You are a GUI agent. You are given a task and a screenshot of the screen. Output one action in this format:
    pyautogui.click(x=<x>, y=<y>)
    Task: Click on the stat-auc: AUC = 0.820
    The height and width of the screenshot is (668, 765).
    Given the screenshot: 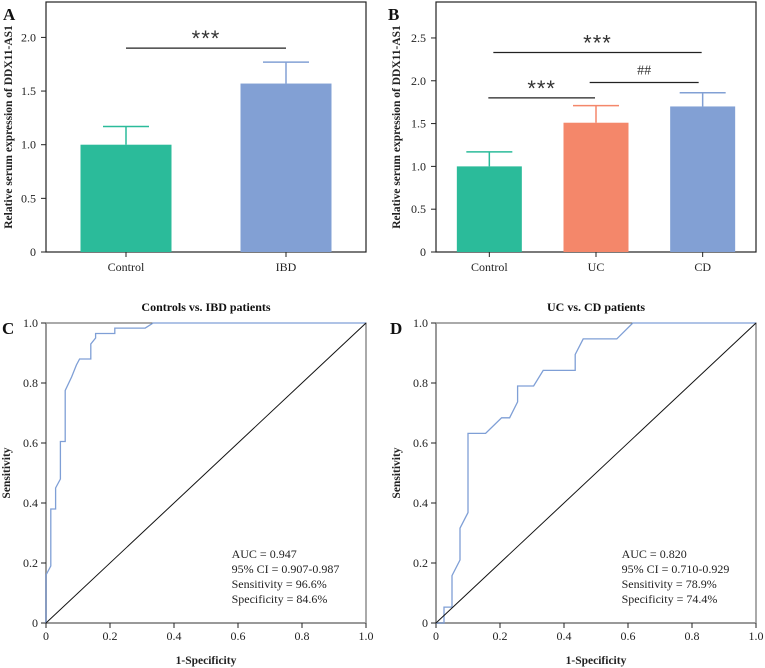 What is the action you would take?
    pyautogui.click(x=654, y=554)
    